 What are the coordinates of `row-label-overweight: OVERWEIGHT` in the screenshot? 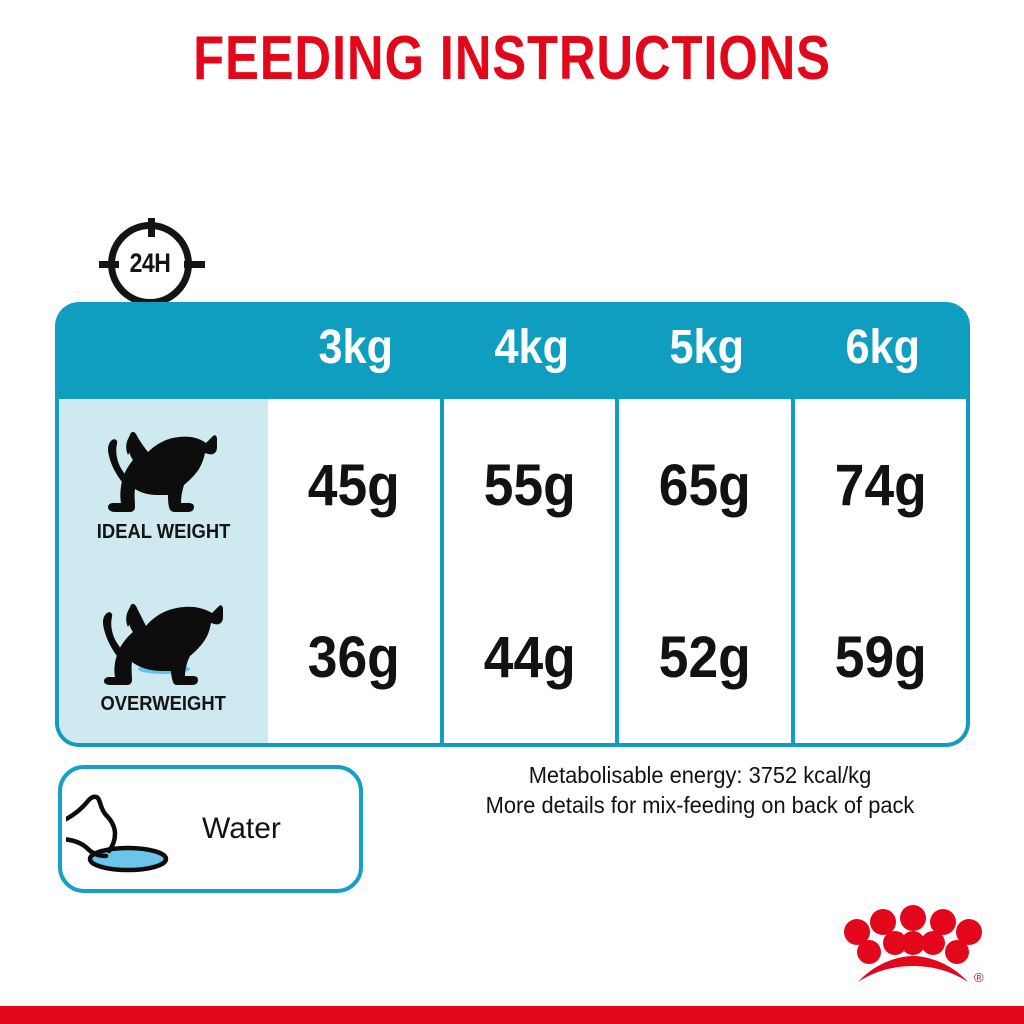 It's located at (163, 657).